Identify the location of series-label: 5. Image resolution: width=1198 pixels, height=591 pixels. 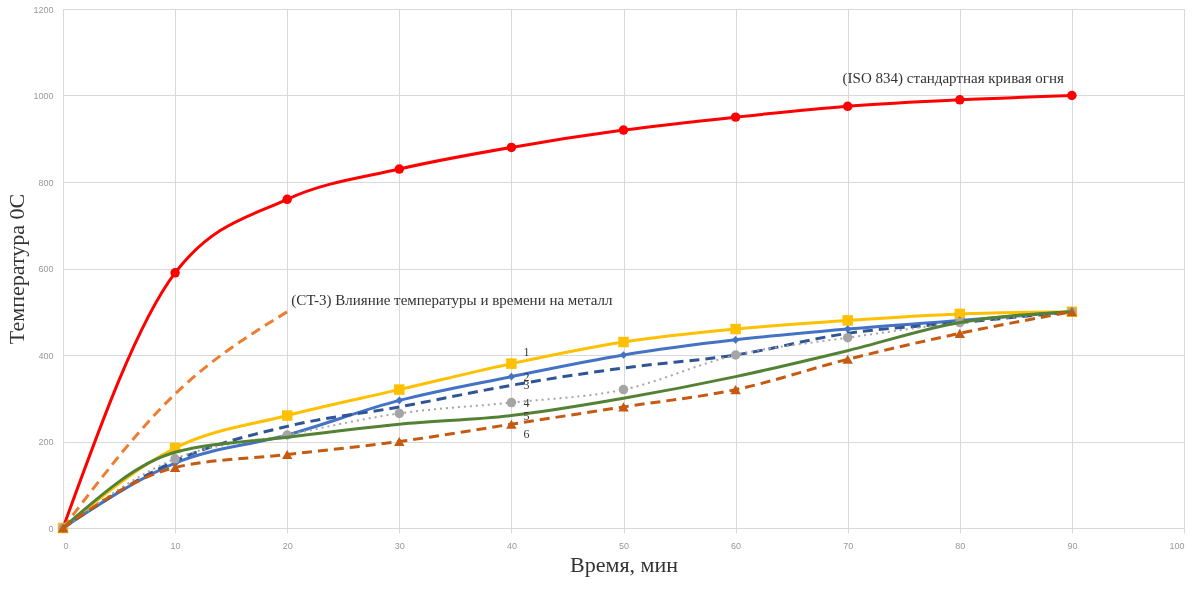
(526, 415).